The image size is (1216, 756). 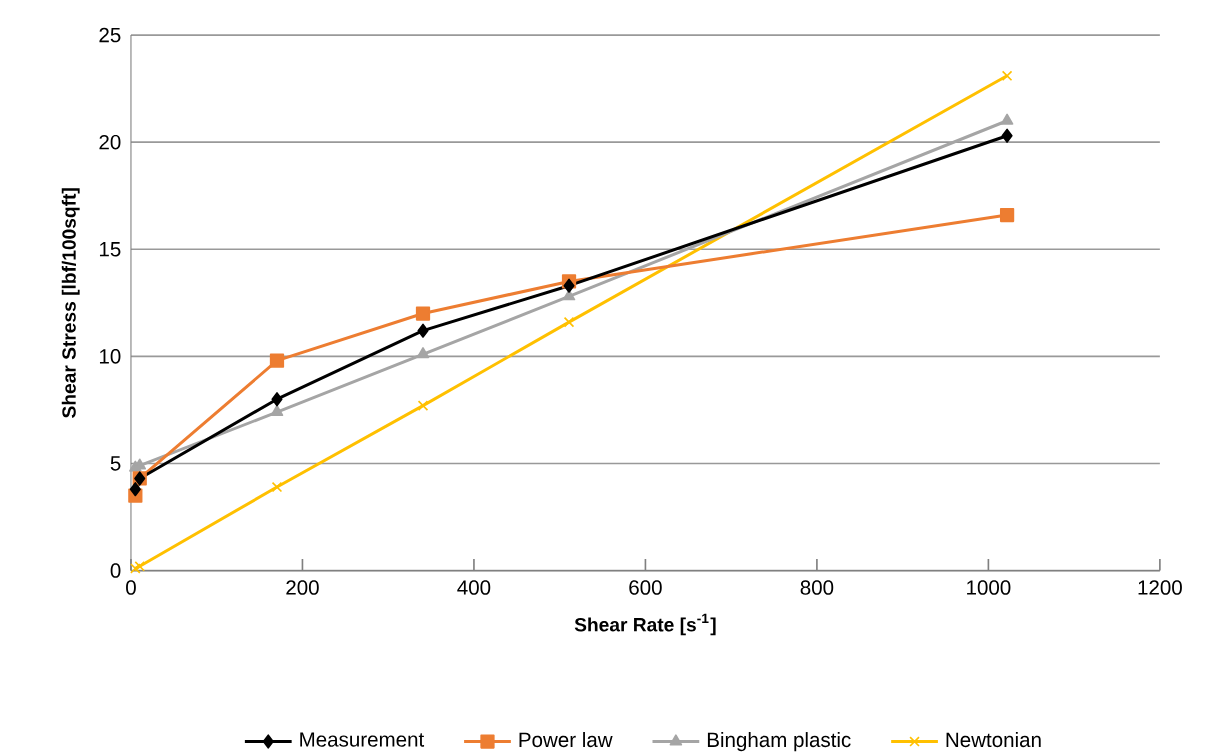 I want to click on y-tick-label: 15, so click(x=110, y=249).